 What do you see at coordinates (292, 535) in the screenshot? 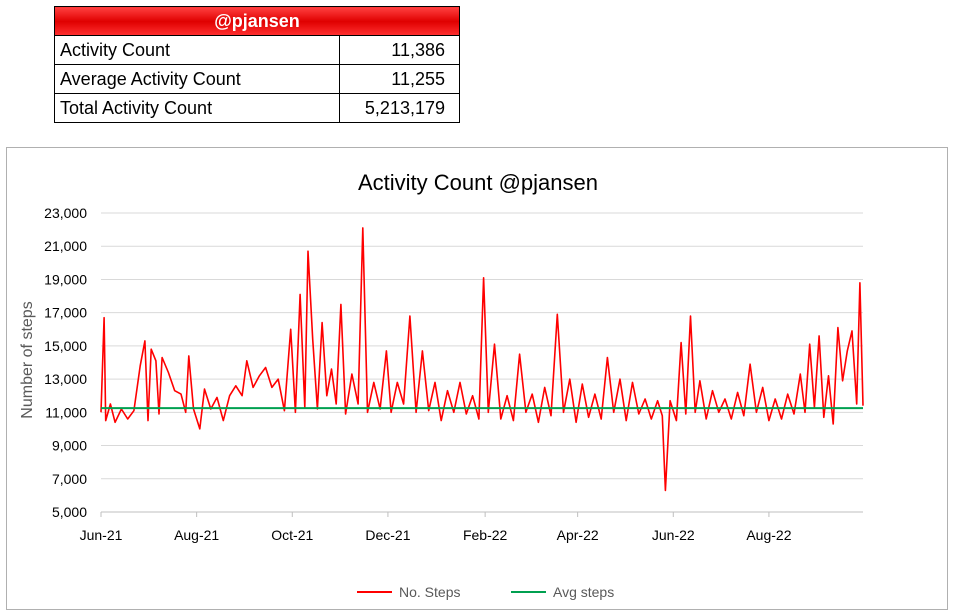
I see `x-tick-label: Oct-21` at bounding box center [292, 535].